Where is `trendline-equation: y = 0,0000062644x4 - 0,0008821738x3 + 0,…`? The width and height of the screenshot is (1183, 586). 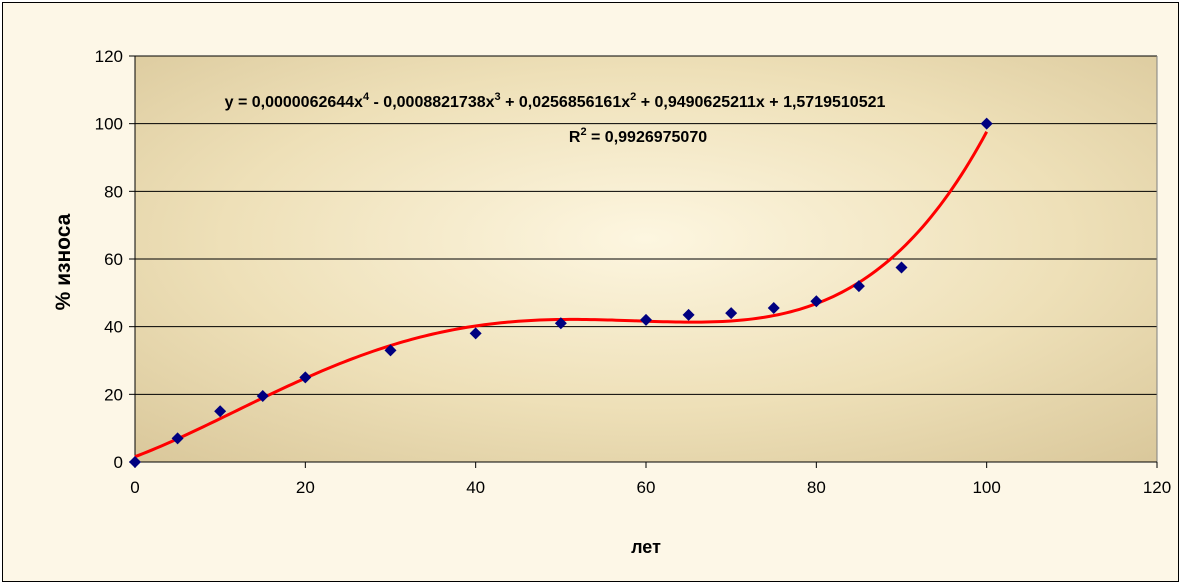 trendline-equation: y = 0,0000062644x4 - 0,0008821738x3 + 0,… is located at coordinates (555, 101).